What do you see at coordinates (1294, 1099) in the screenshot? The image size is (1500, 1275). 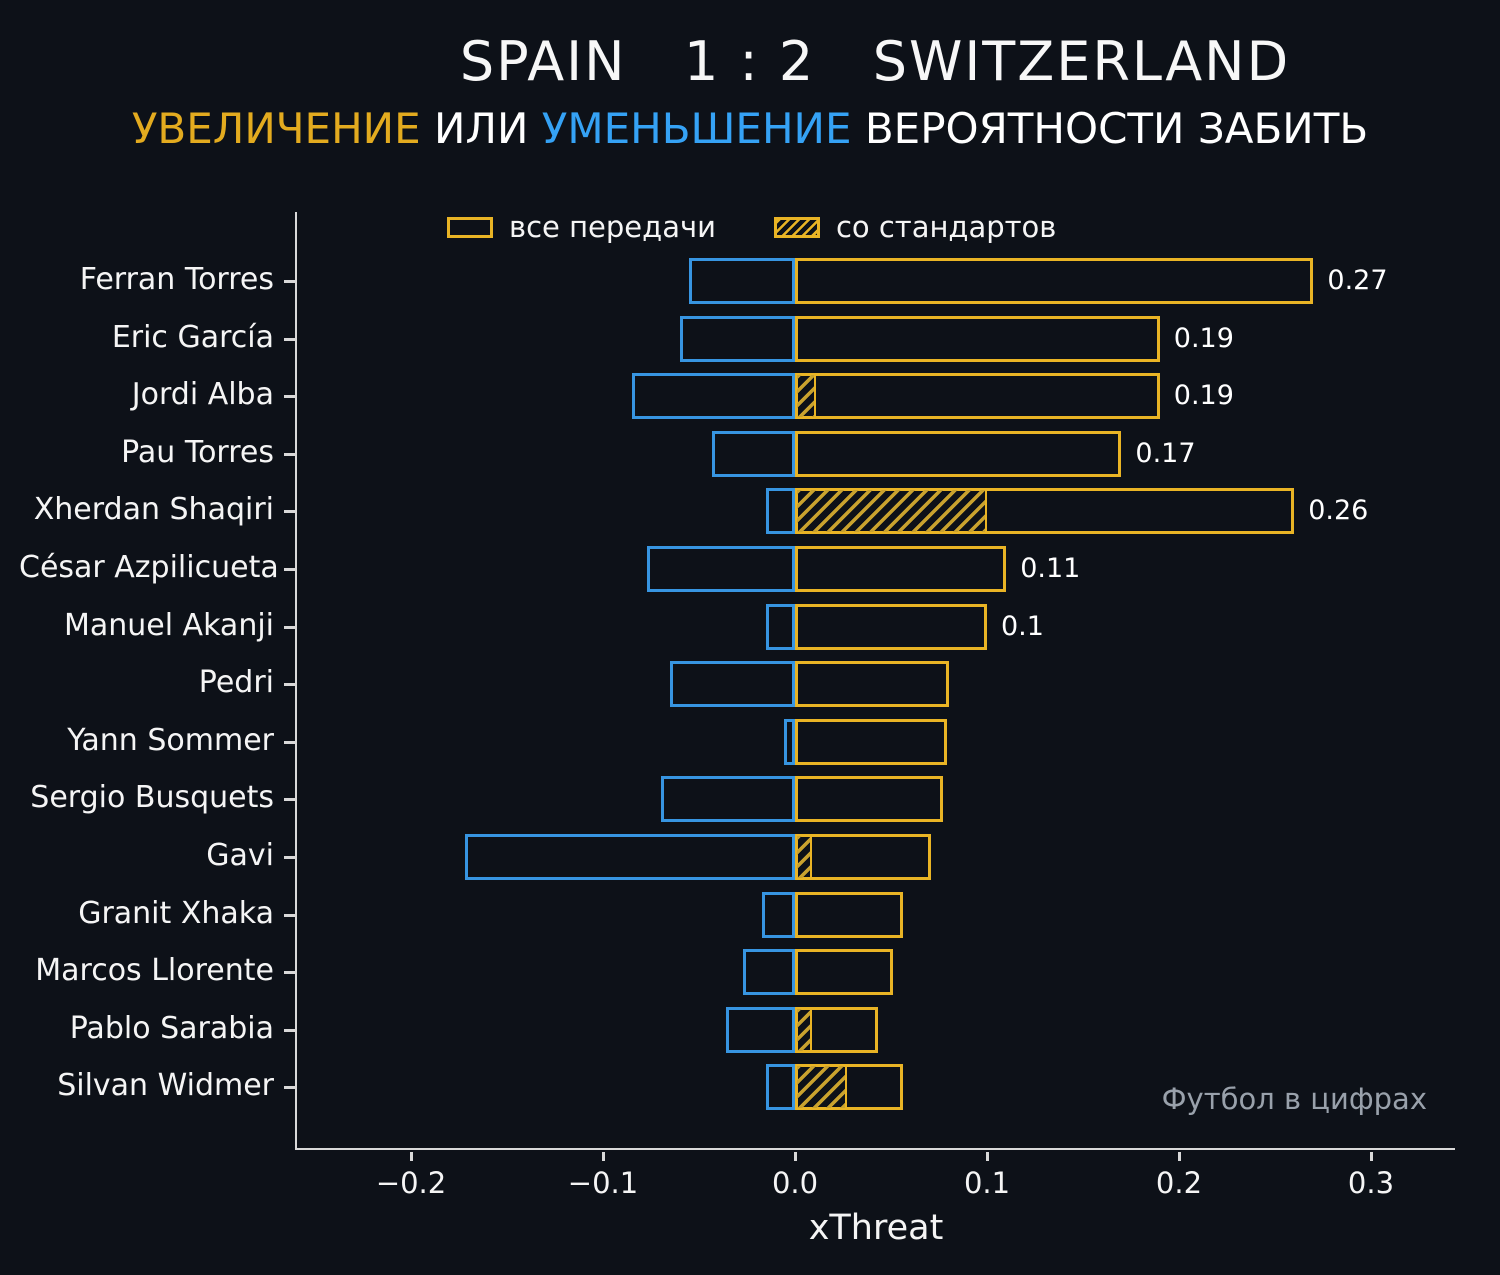 I see `watermark: Футбол в цифрах` at bounding box center [1294, 1099].